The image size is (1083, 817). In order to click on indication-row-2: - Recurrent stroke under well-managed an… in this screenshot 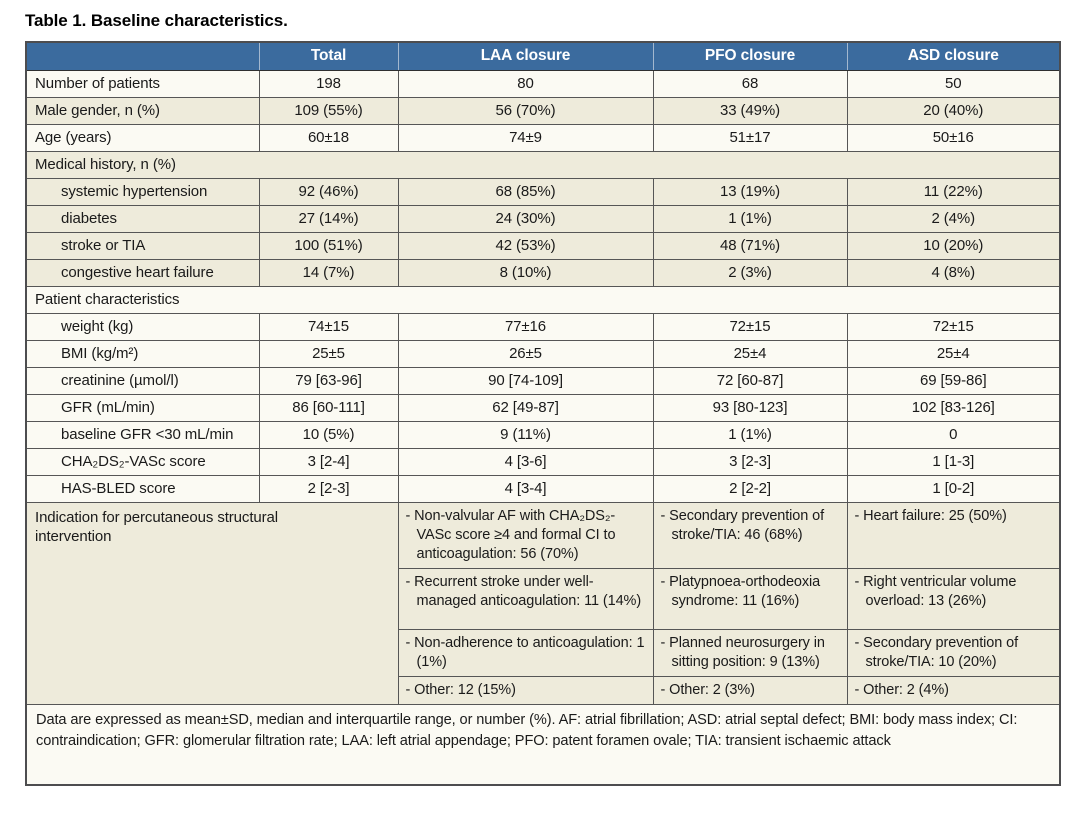, I will do `click(543, 598)`.